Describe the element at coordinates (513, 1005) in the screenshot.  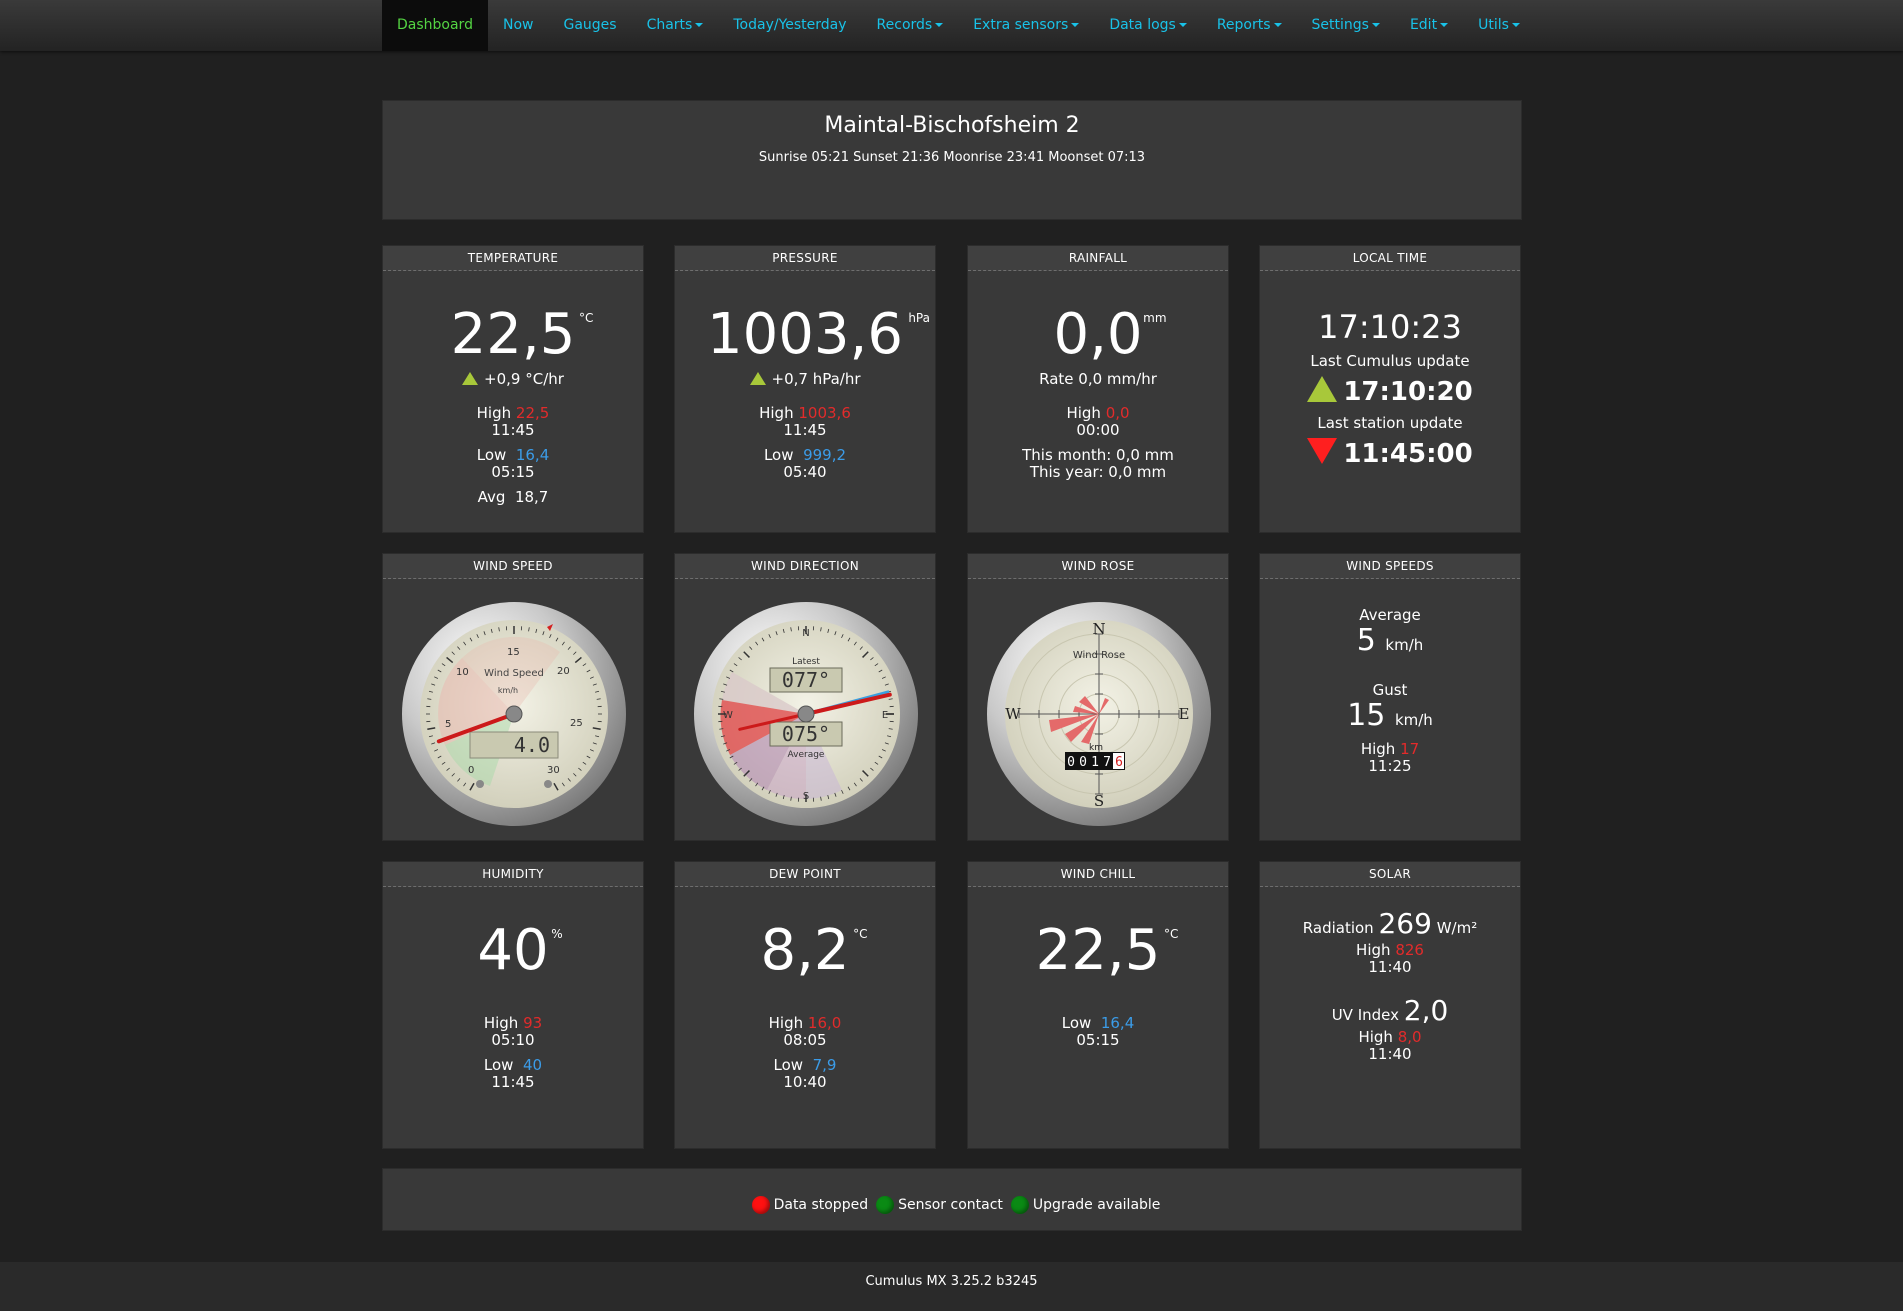
I see `humidity-tile: HUMIDITY 40% High 93 05:10 Low 40 11:45` at that location.